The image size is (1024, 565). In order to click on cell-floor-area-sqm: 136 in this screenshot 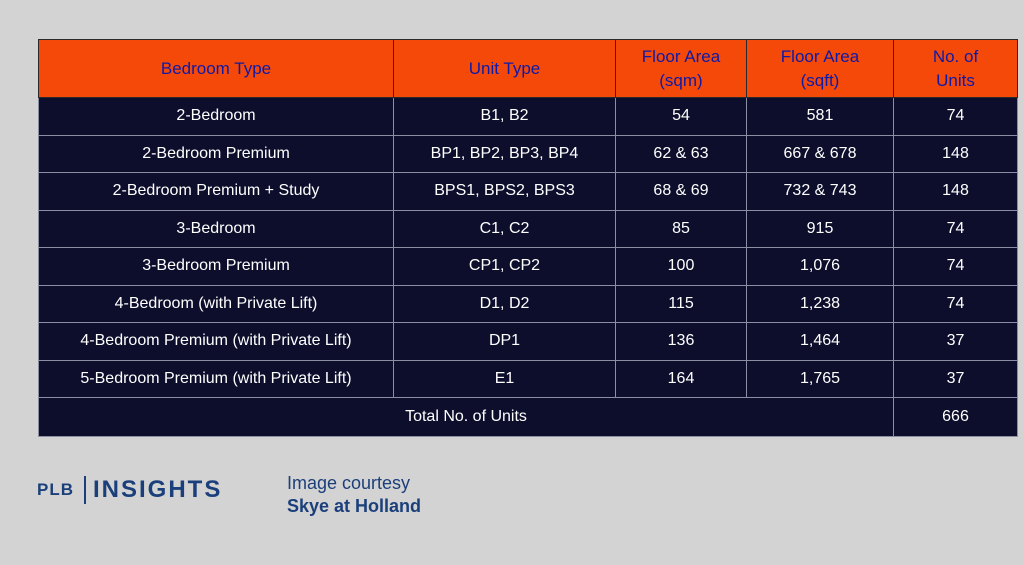, I will do `click(681, 341)`.